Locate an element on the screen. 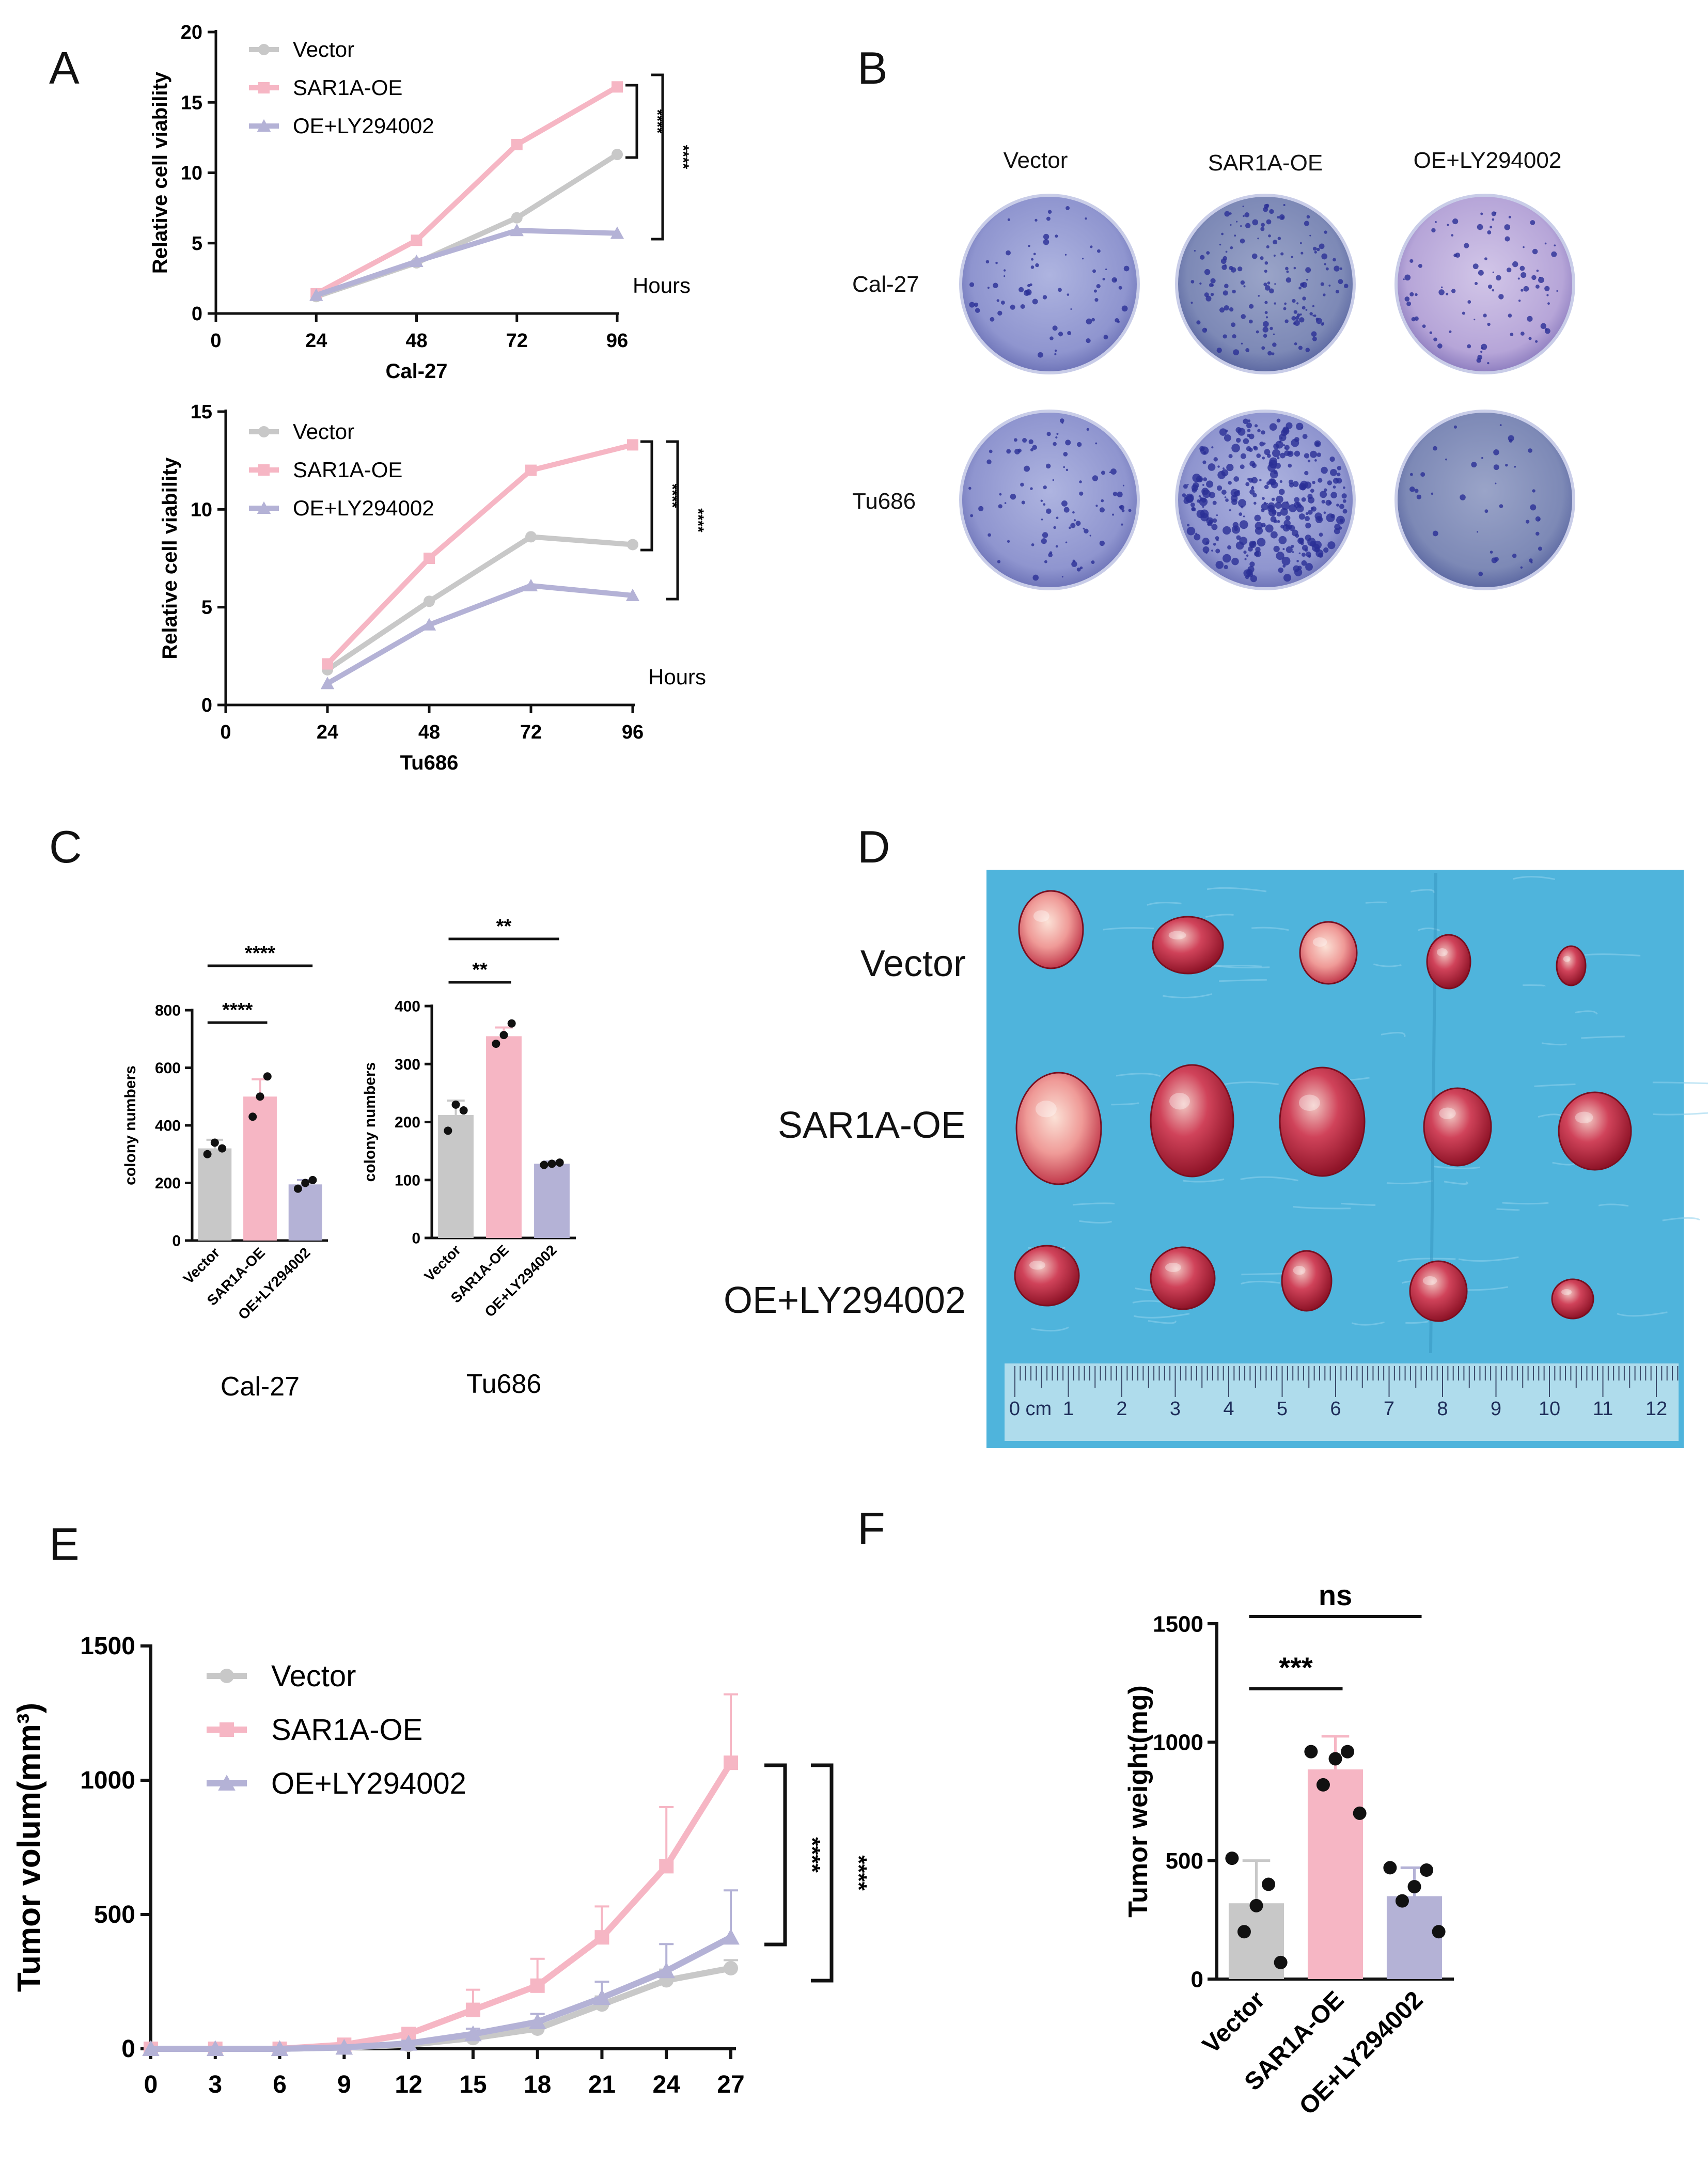 The height and width of the screenshot is (2165, 1708). series-SAR1A-OE: SAR1A-OE is located at coordinates (441, 1875).